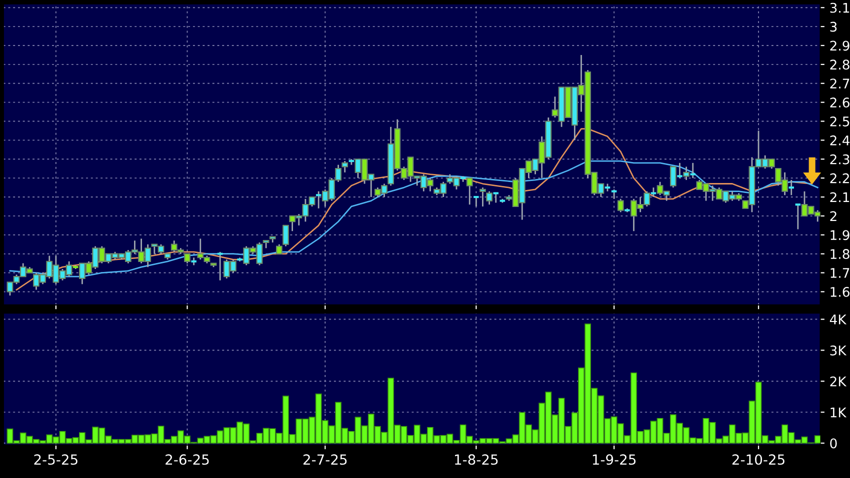  What do you see at coordinates (838, 413) in the screenshot?
I see `y-tick-label: 1K` at bounding box center [838, 413].